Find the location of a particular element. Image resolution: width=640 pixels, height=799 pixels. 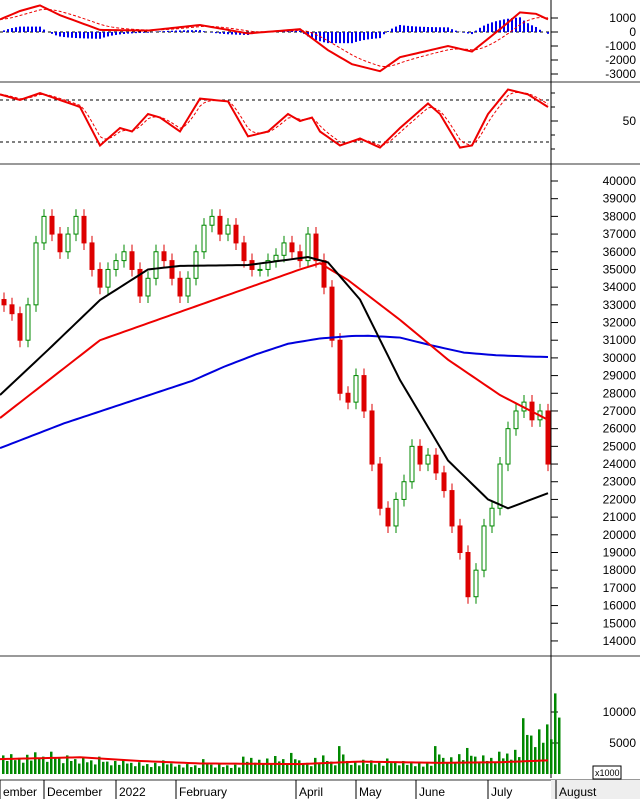

price-tick-label: 28000 is located at coordinates (620, 393).